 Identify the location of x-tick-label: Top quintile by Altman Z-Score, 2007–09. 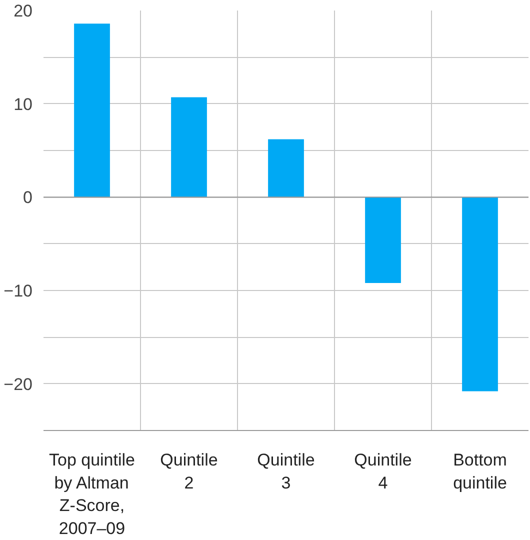
(92, 494).